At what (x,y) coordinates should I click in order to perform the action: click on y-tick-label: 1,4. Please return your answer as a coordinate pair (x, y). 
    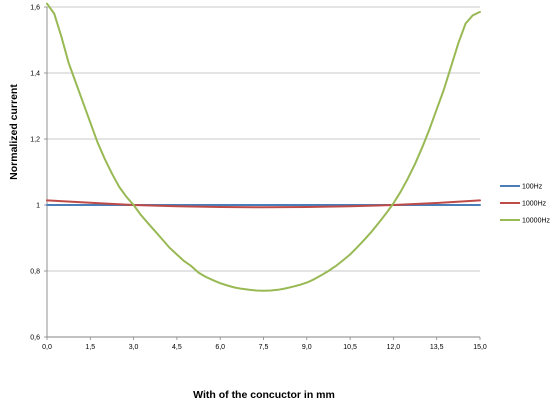
    Looking at the image, I should click on (35, 74).